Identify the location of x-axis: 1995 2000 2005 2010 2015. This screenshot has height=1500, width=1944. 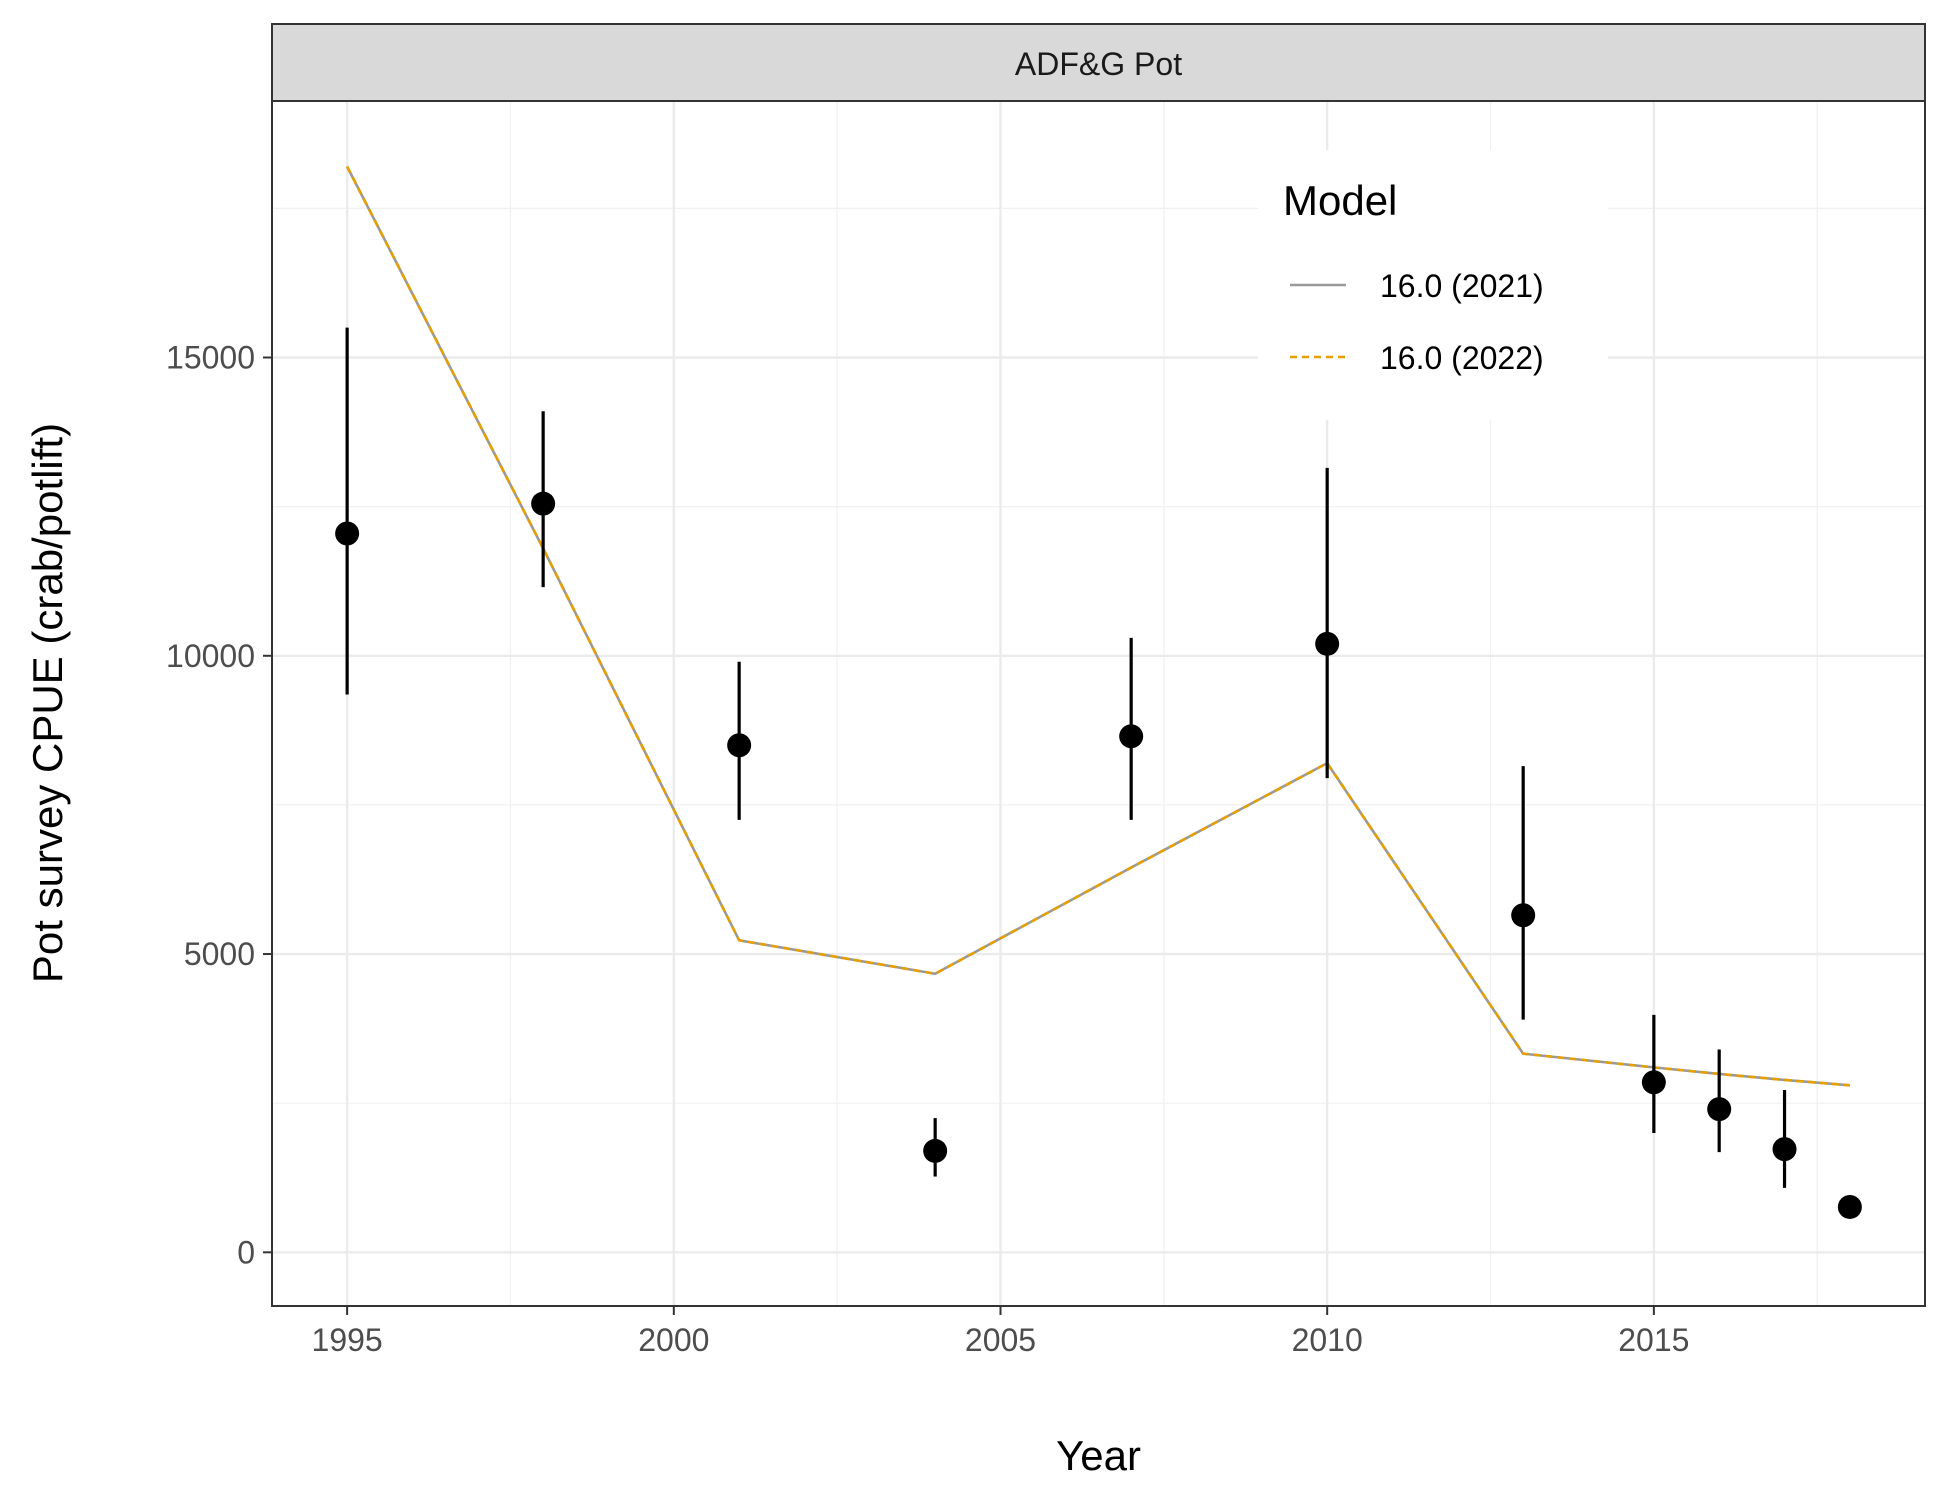
(1000, 1332).